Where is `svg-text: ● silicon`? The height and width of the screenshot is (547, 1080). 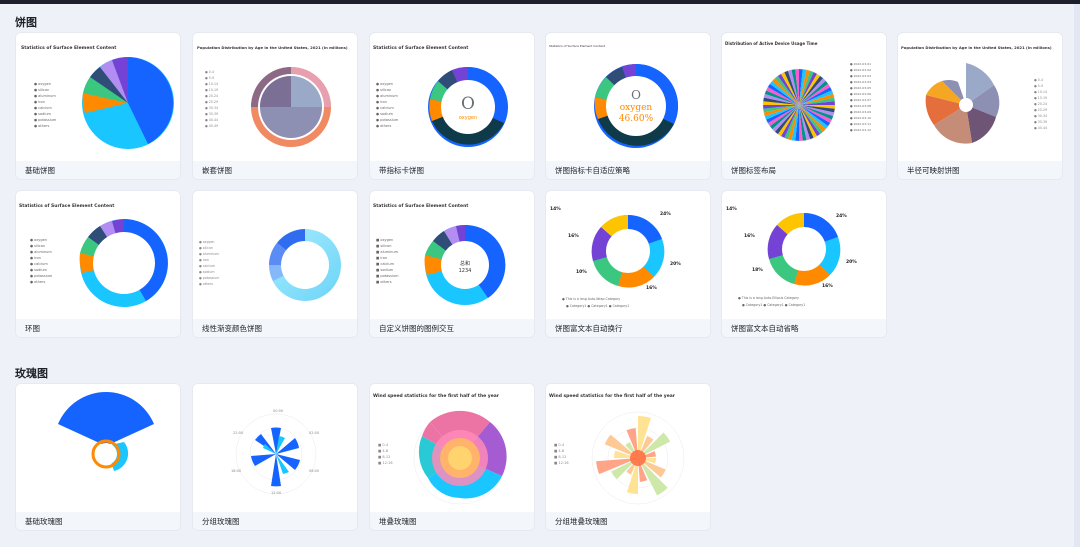 svg-text: ● silicon is located at coordinates (383, 90).